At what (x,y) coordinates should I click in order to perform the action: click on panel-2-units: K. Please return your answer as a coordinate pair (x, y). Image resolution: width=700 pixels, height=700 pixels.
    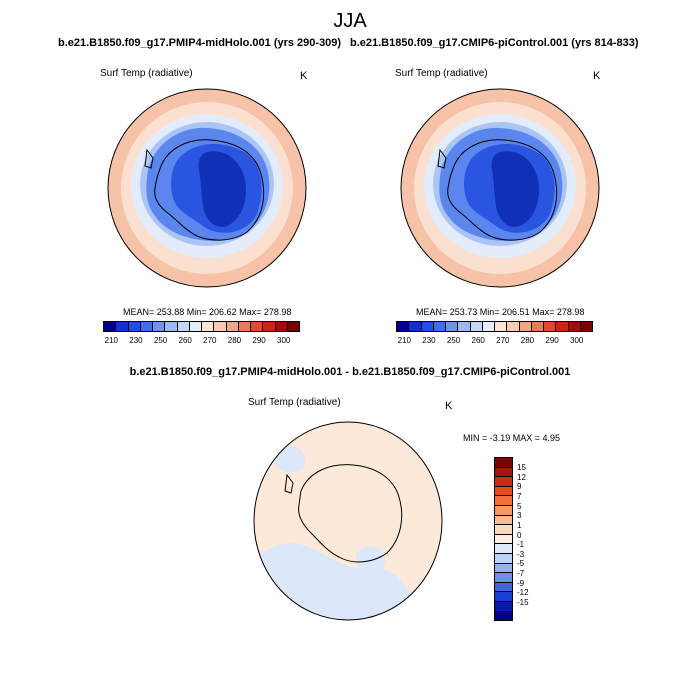
    Looking at the image, I should click on (597, 76).